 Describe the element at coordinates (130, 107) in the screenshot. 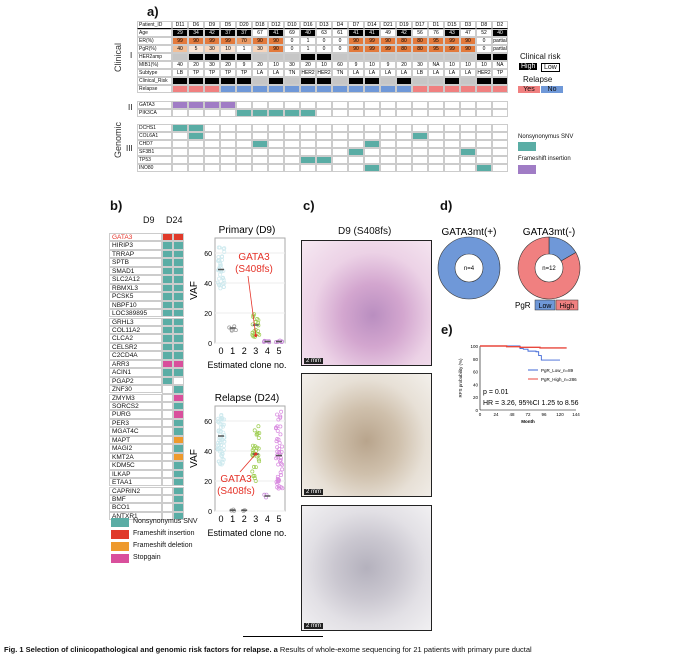

I see `tier-II-label: II` at that location.